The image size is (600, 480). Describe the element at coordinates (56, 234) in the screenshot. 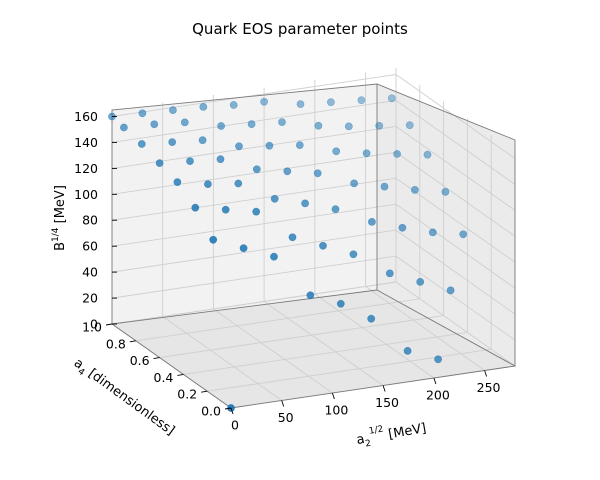

I see `z-axis-label-sup: 1/4` at that location.